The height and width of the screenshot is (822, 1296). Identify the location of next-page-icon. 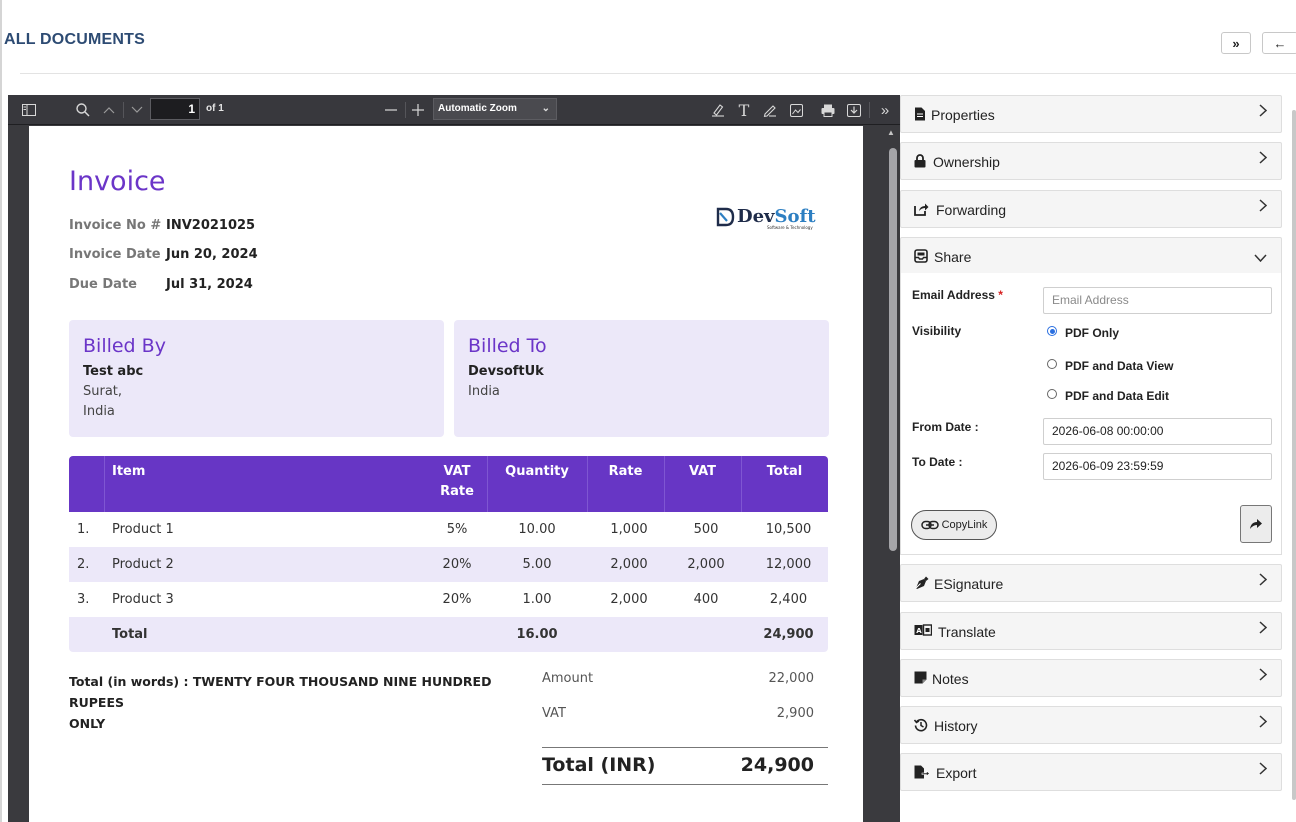
(137, 110).